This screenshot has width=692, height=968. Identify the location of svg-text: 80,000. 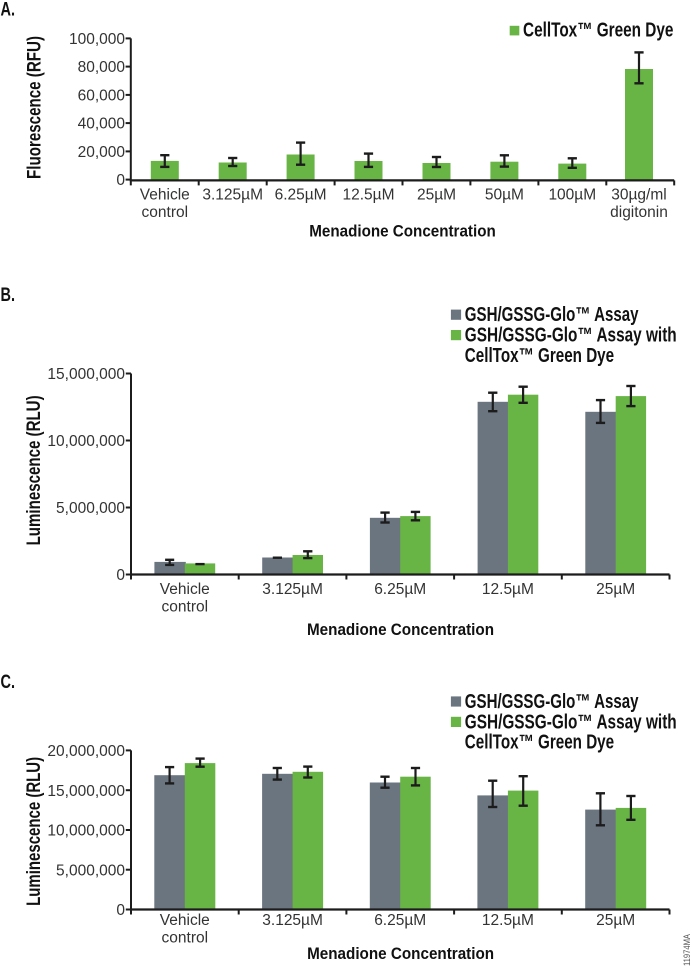
(102, 67).